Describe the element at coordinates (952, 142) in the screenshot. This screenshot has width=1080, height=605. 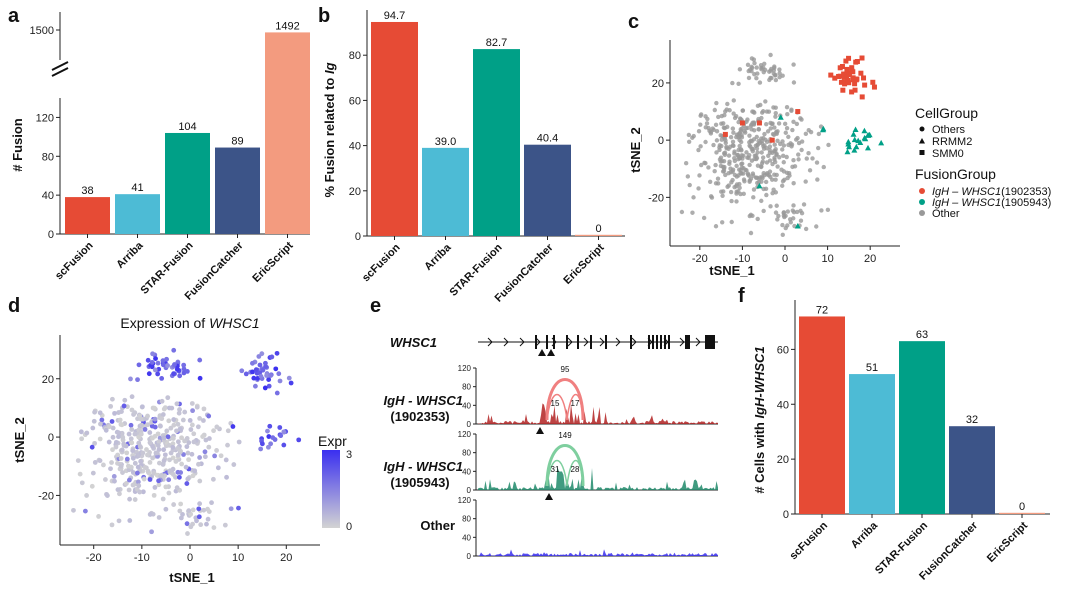
I see `legend-cell-rrmm2: RRMM2` at that location.